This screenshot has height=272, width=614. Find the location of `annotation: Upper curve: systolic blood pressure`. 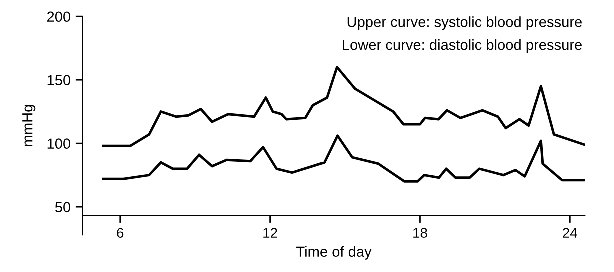

annotation: Upper curve: systolic blood pressure is located at coordinates (465, 23).